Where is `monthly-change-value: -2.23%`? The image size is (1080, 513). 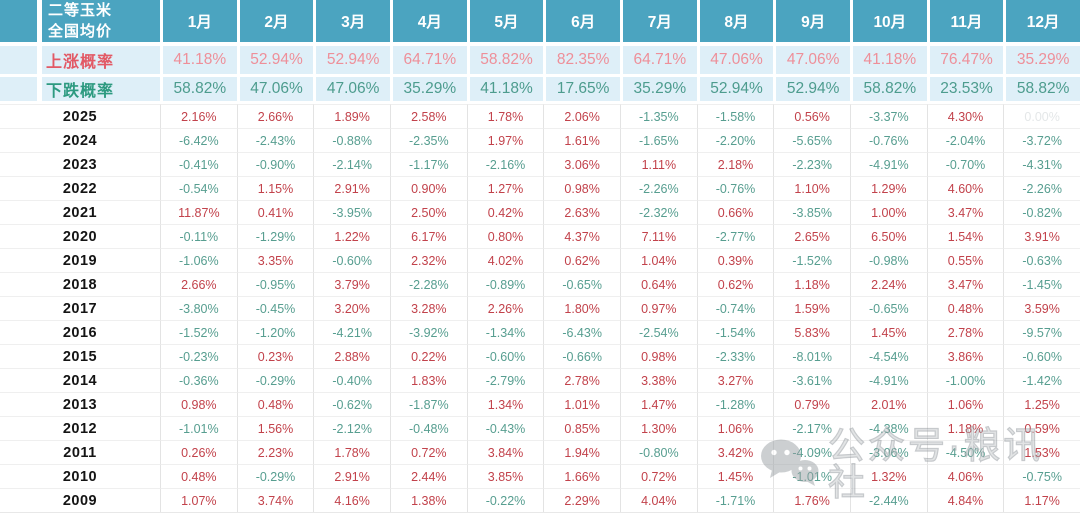
monthly-change-value: -2.23% is located at coordinates (811, 164).